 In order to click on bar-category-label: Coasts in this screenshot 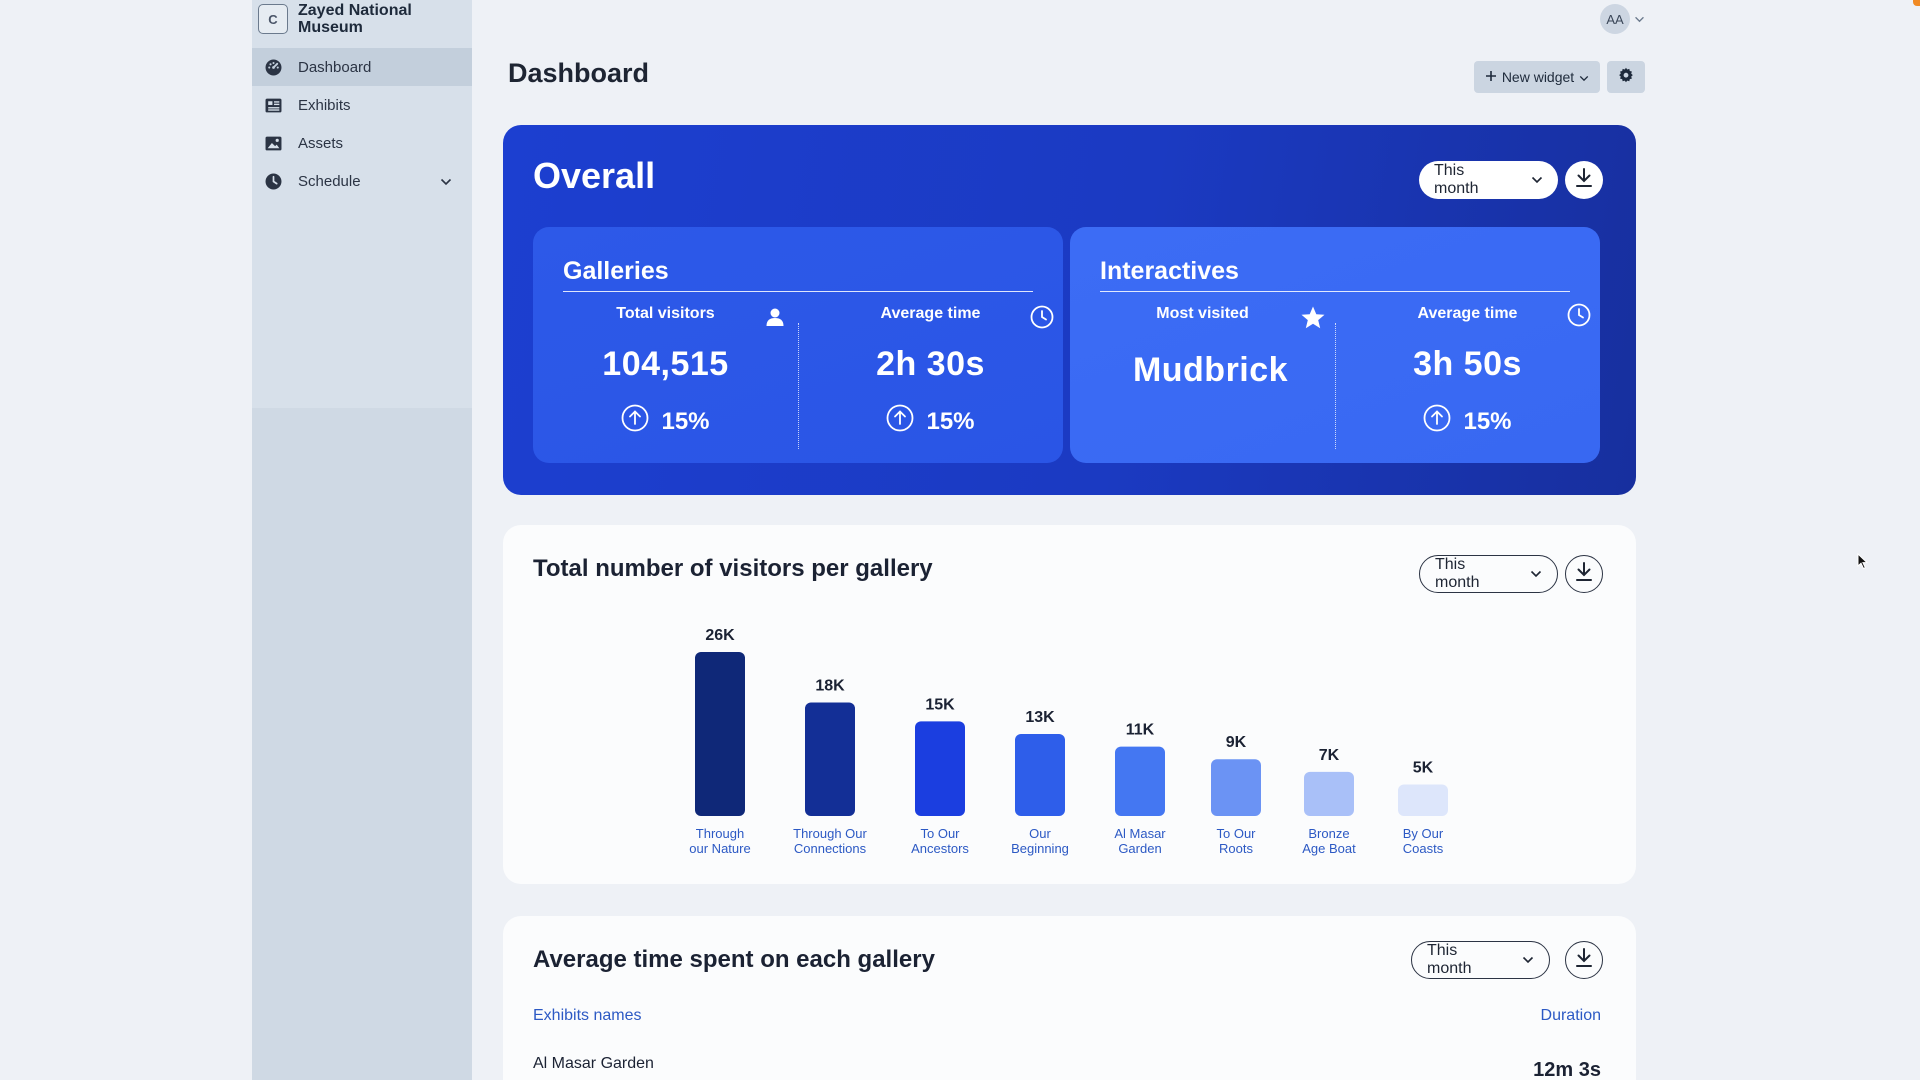, I will do `click(1423, 848)`.